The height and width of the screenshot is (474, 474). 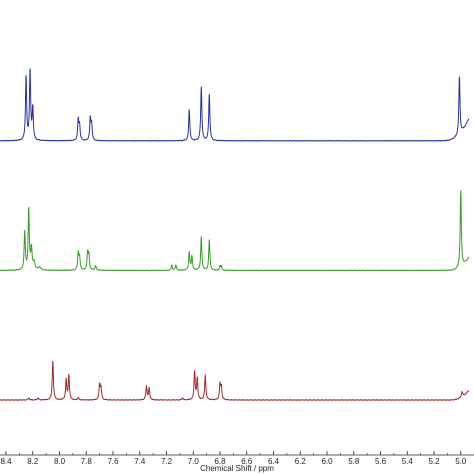 I want to click on x-tick-label: 5.6, so click(x=381, y=461).